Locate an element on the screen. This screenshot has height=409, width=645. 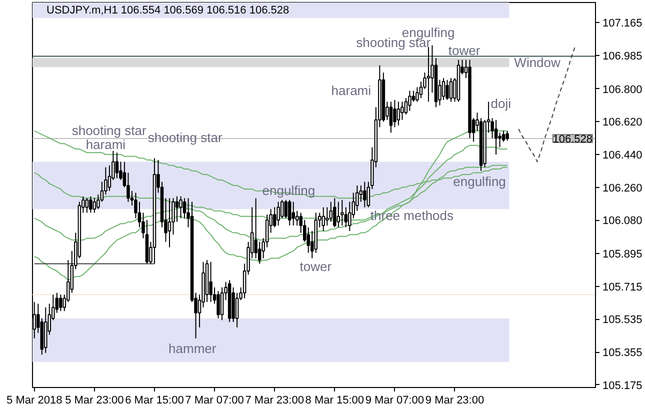
x-tick-label: 5 Mar 2018 is located at coordinates (34, 400).